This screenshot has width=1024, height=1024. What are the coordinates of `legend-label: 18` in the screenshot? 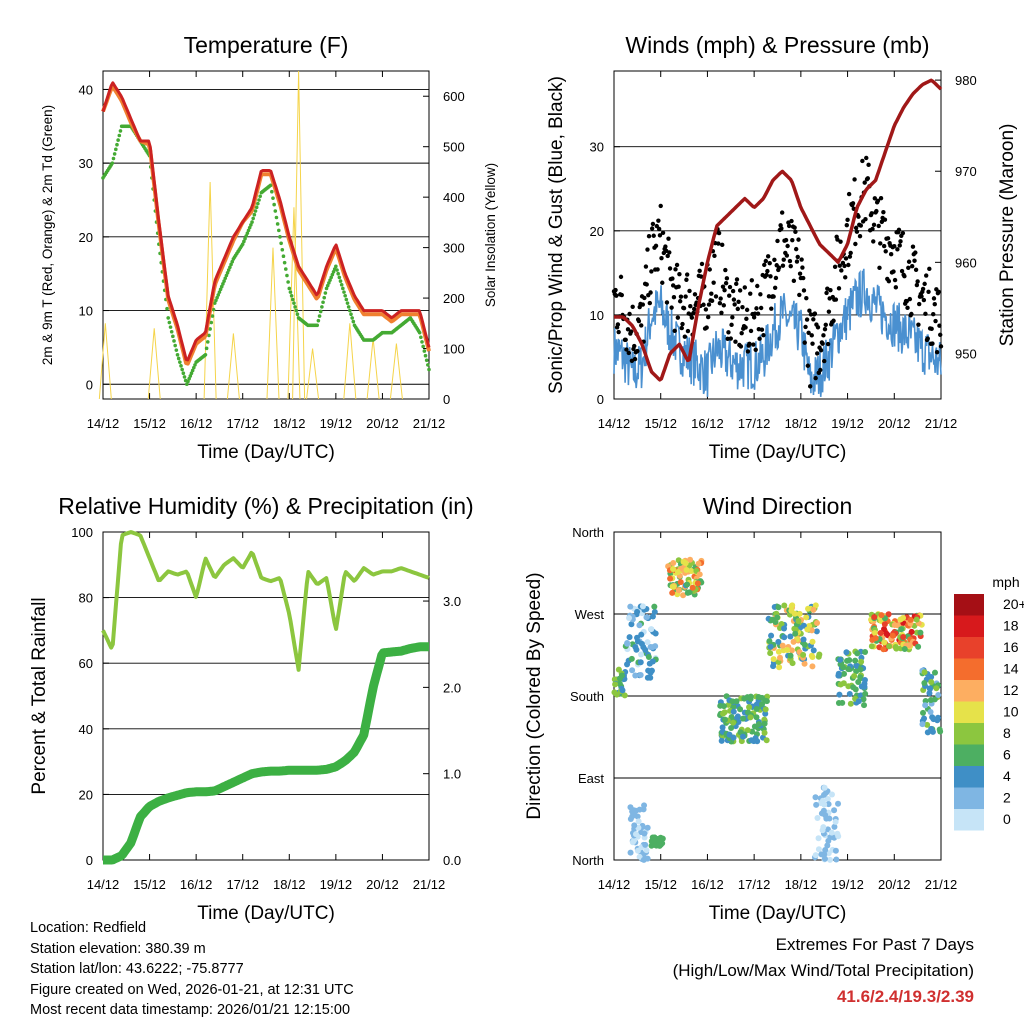 It's located at (1011, 626).